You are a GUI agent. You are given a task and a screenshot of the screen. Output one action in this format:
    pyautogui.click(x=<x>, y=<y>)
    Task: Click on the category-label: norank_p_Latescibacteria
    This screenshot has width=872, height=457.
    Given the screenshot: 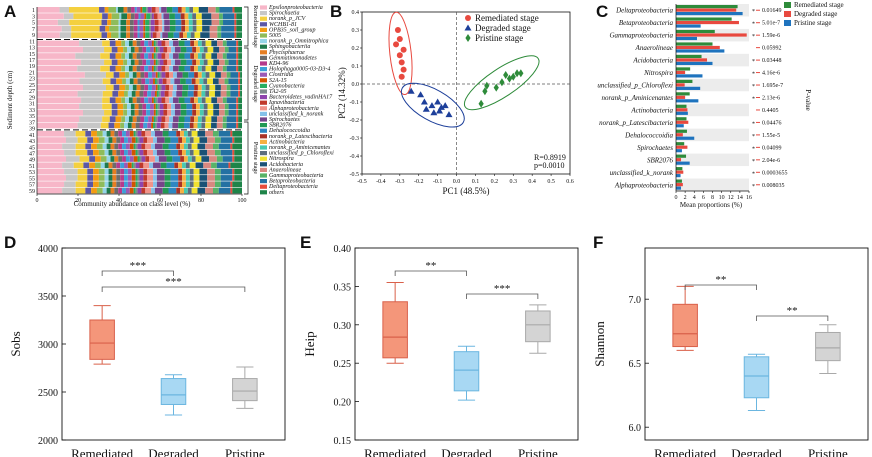 What is the action you would take?
    pyautogui.click(x=636, y=123)
    